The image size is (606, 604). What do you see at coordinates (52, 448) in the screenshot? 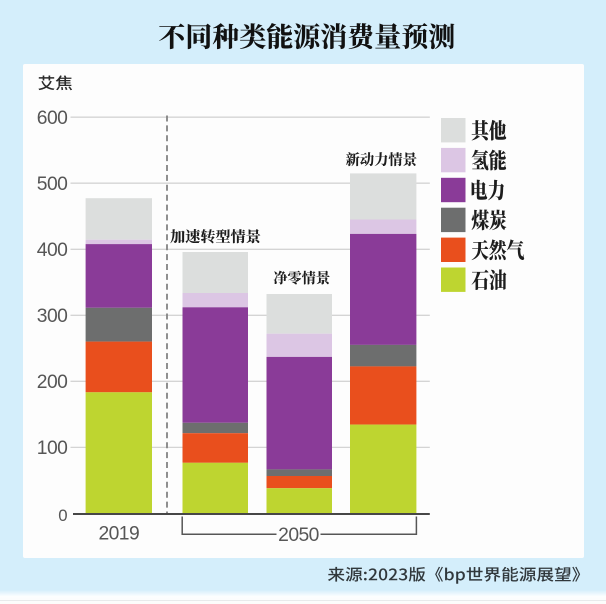
I see `svg-text: 100` at bounding box center [52, 448].